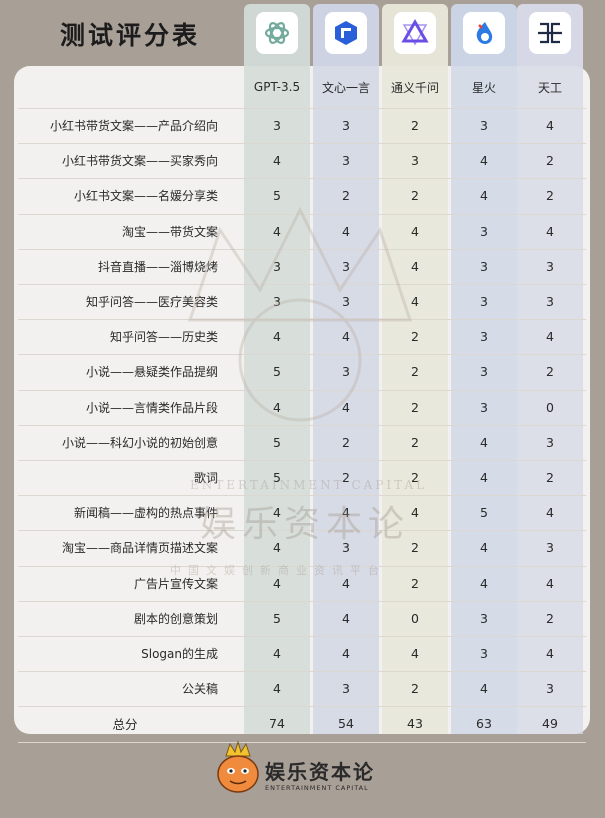  Describe the element at coordinates (549, 87) in the screenshot. I see `column-header: 天工` at that location.